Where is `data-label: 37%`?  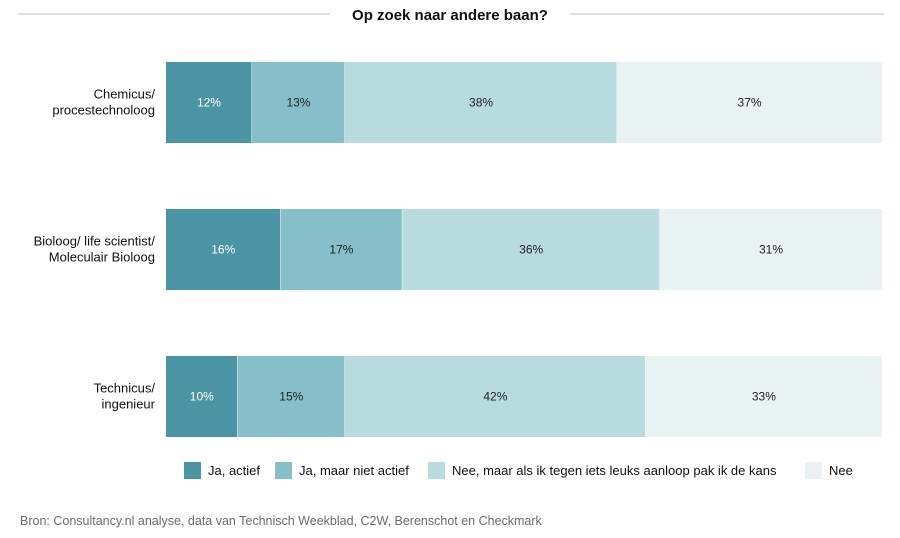 data-label: 37% is located at coordinates (750, 103).